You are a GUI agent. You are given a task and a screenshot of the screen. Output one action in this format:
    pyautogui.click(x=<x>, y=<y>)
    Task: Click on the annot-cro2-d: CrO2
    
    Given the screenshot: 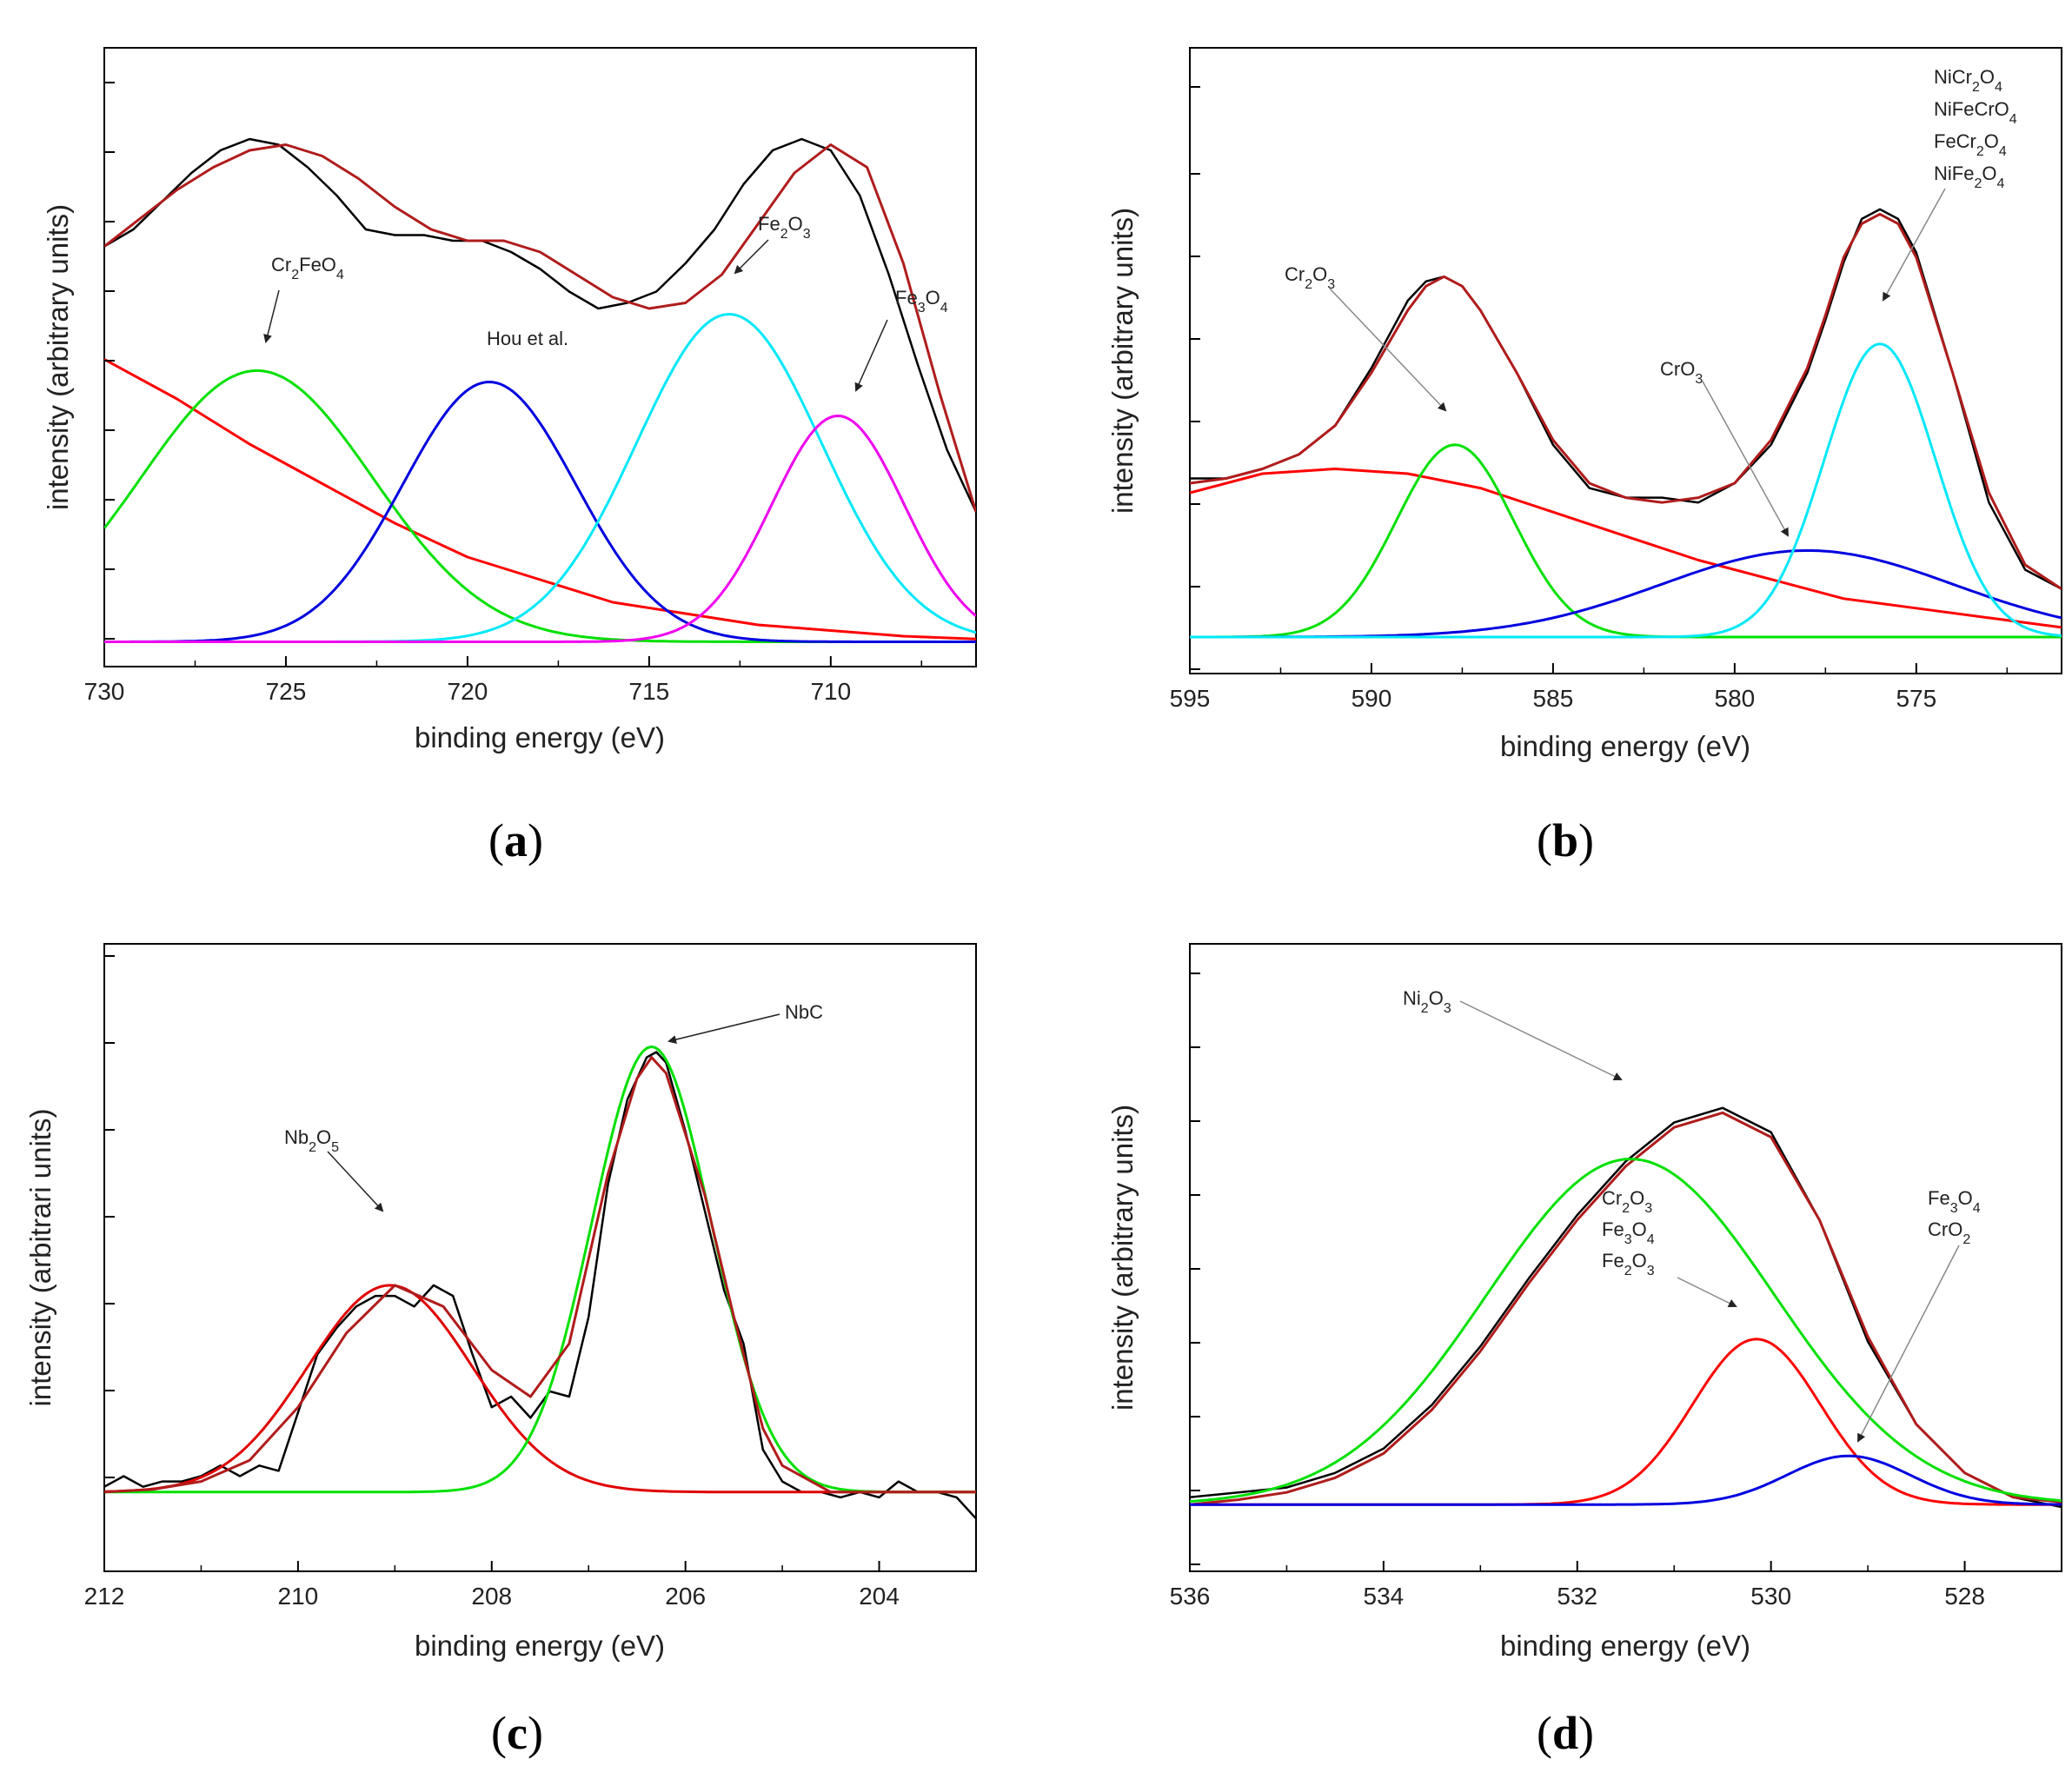 What is the action you would take?
    pyautogui.click(x=1949, y=1232)
    